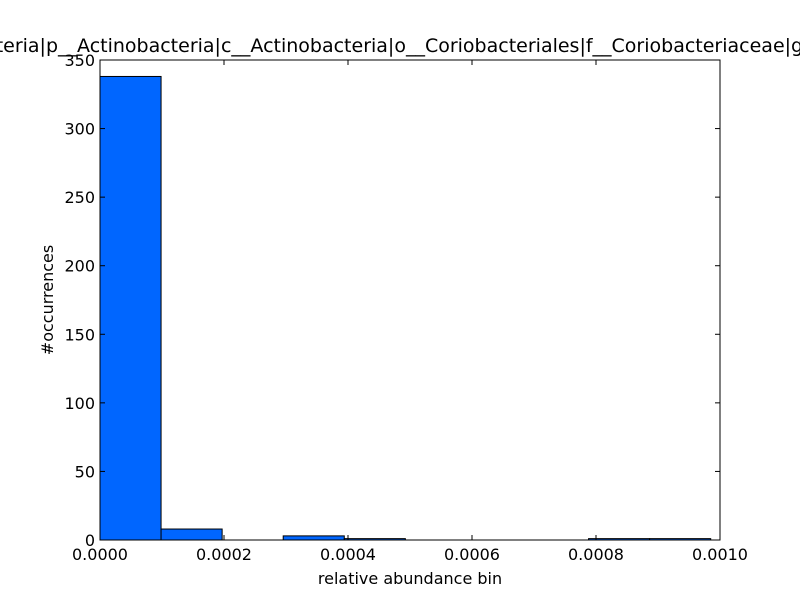 Image resolution: width=800 pixels, height=600 pixels. Describe the element at coordinates (348, 554) in the screenshot. I see `x-tick-label-2: 0.0004` at that location.